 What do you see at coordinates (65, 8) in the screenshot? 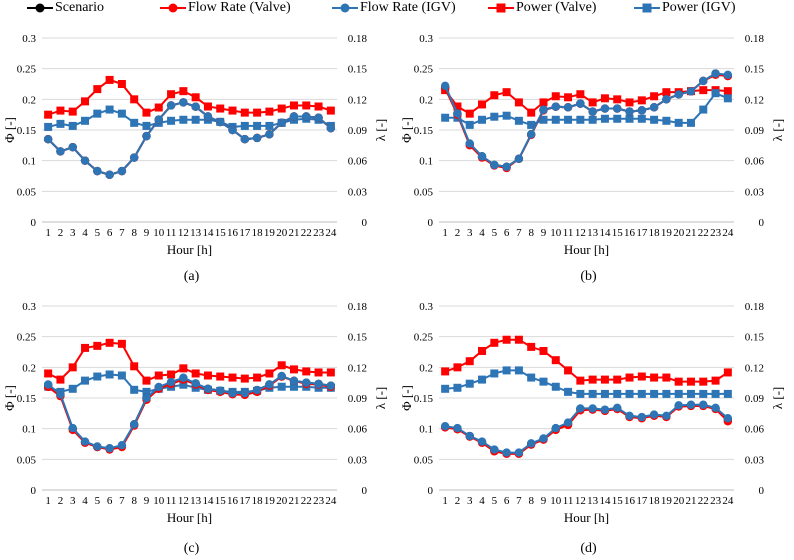
I see `legend-item-scenario: Scenario` at bounding box center [65, 8].